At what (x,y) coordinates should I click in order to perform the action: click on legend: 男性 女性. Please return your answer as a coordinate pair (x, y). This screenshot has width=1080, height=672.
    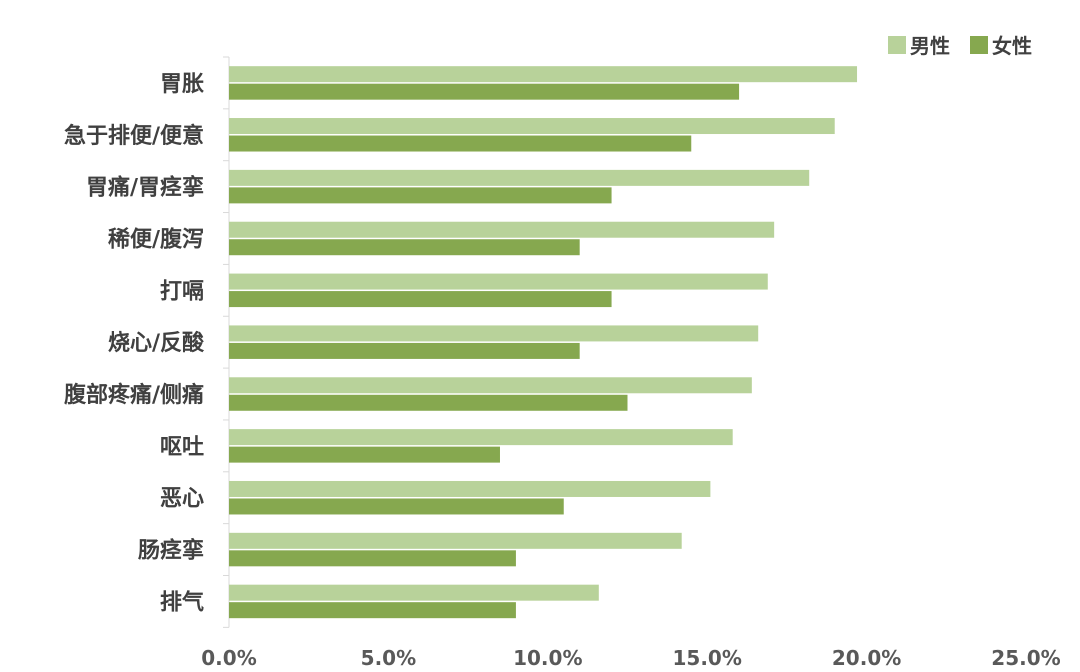
    Looking at the image, I should click on (960, 46).